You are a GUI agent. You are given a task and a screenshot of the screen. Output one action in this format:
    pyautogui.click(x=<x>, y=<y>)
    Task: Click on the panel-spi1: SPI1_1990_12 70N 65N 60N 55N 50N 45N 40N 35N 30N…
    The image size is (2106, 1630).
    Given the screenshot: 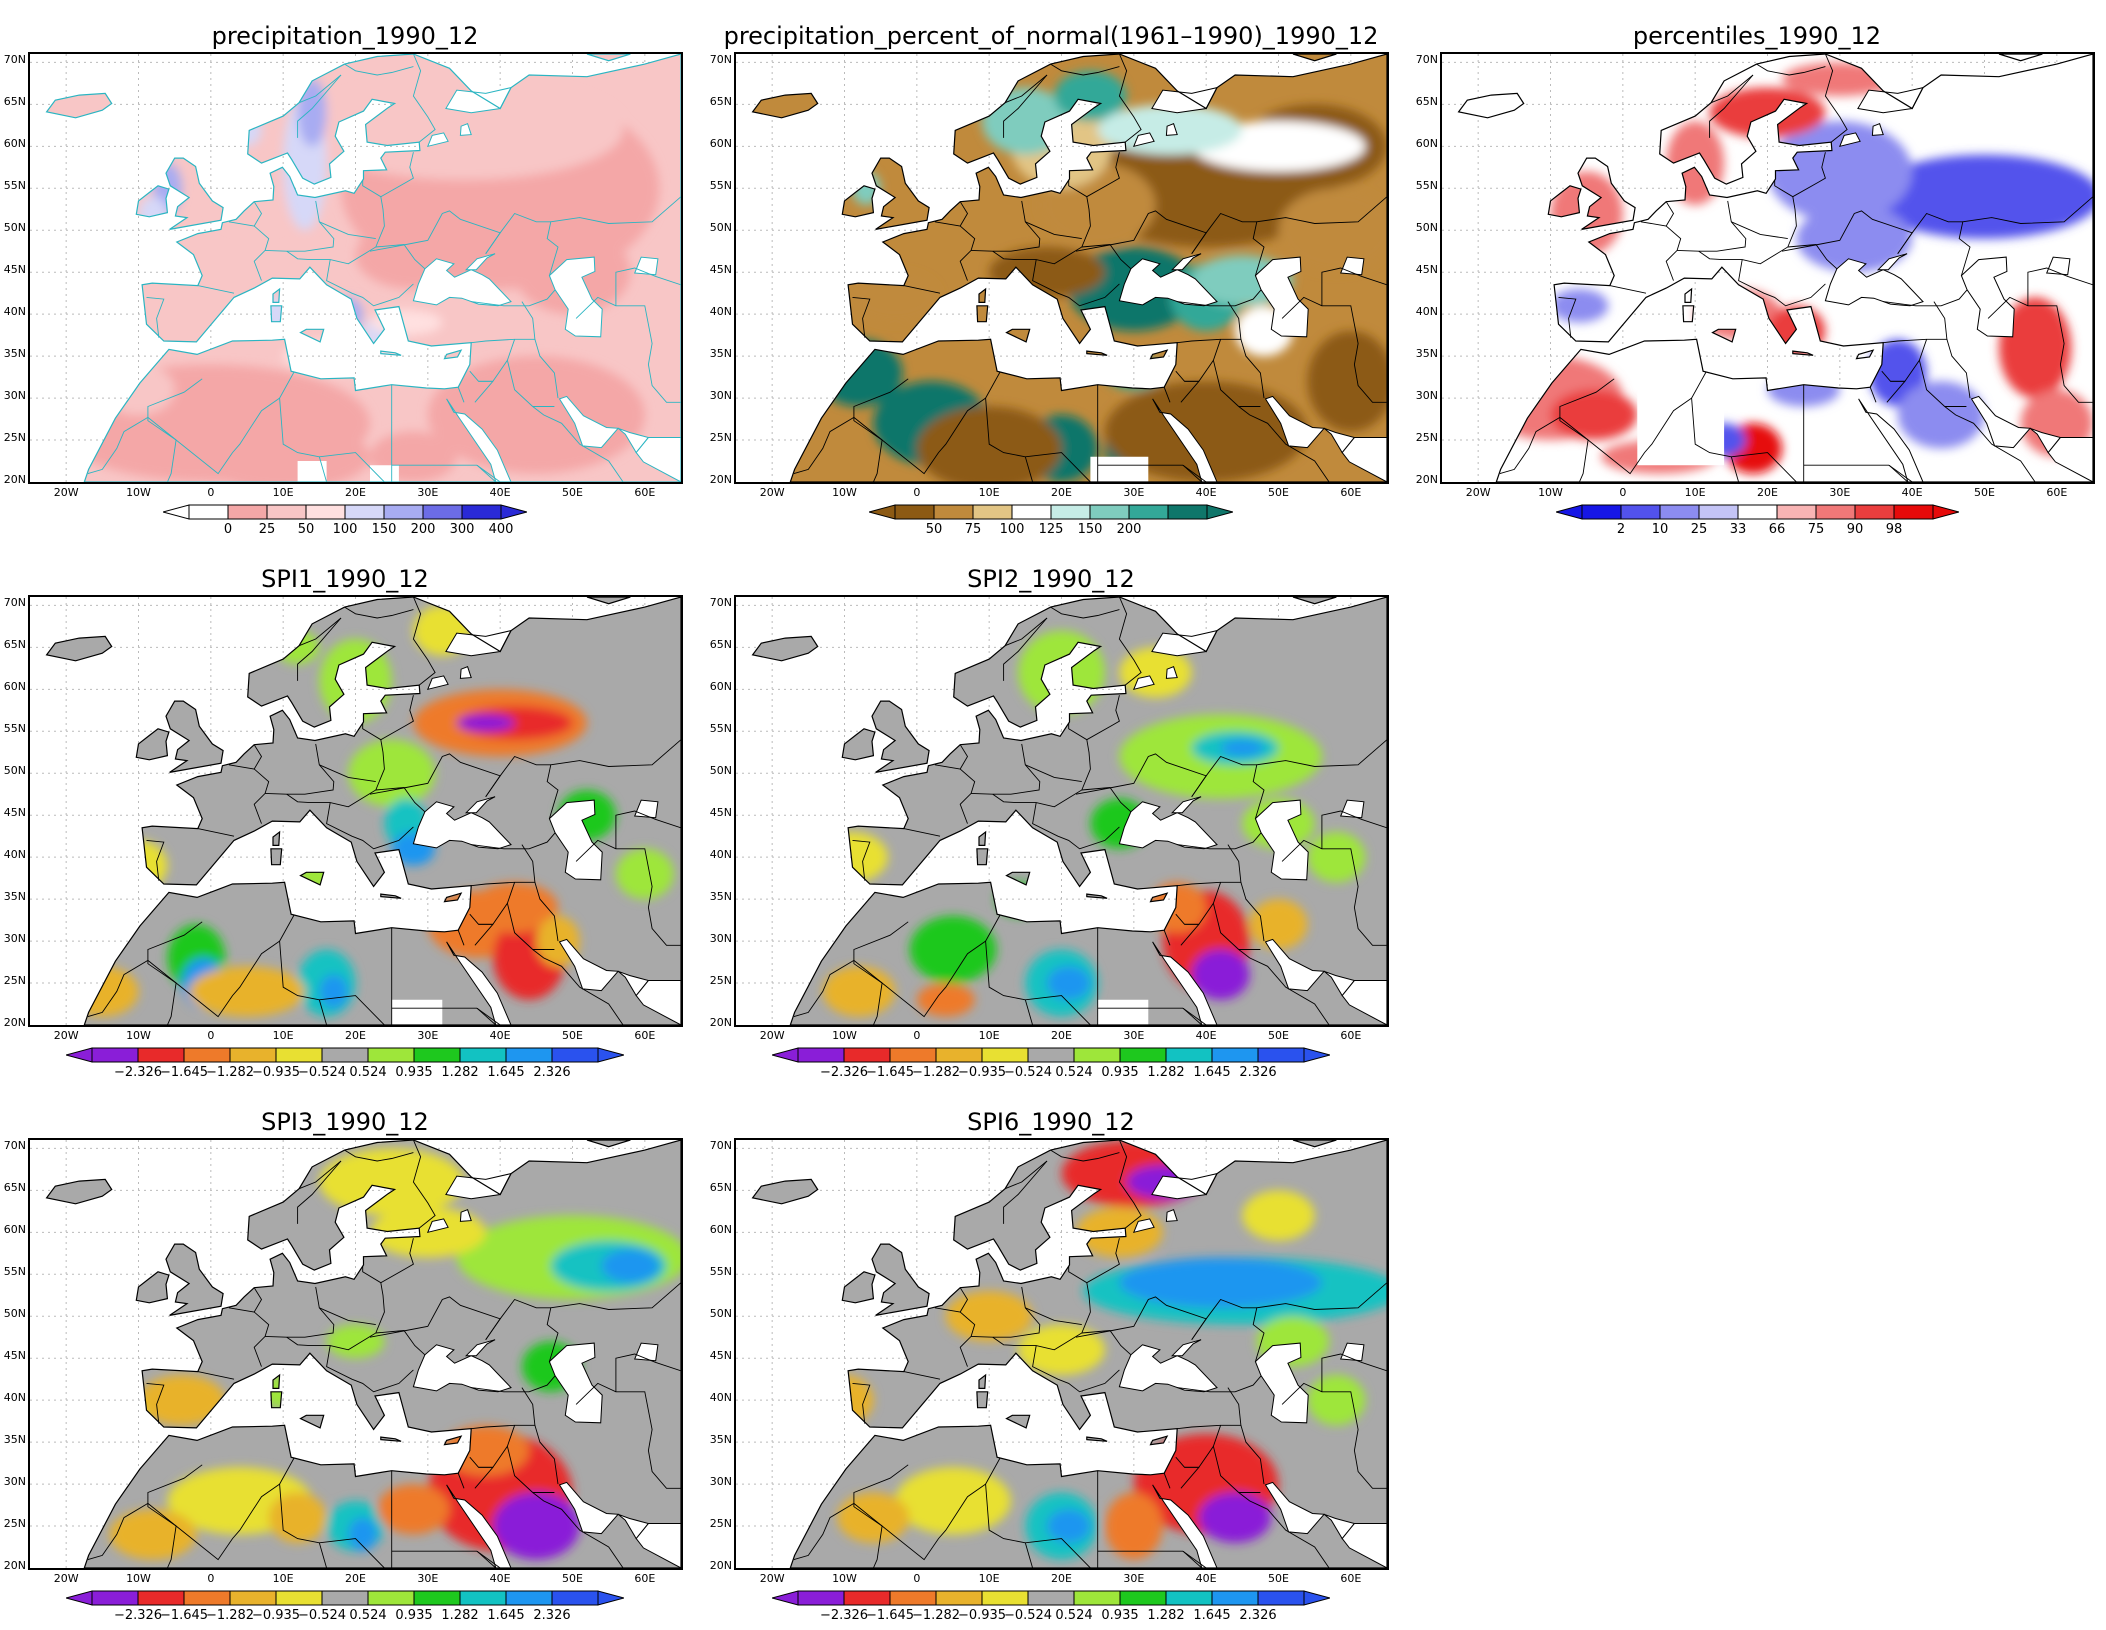 What is the action you would take?
    pyautogui.click(x=345, y=825)
    